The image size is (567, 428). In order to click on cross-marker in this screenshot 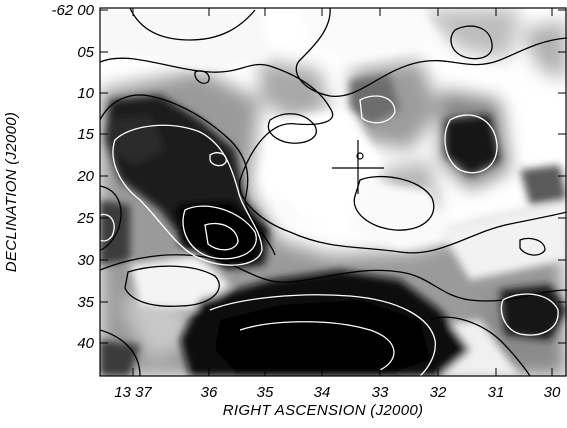, I will do `click(358, 167)`.